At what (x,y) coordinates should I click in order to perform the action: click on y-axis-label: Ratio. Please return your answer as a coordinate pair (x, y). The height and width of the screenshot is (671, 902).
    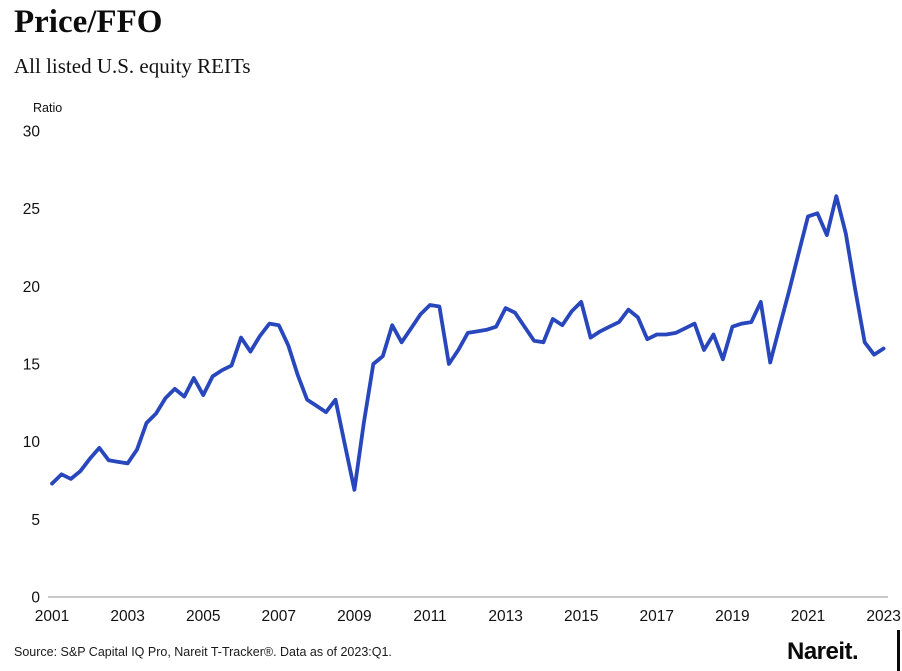
    Looking at the image, I should click on (48, 108).